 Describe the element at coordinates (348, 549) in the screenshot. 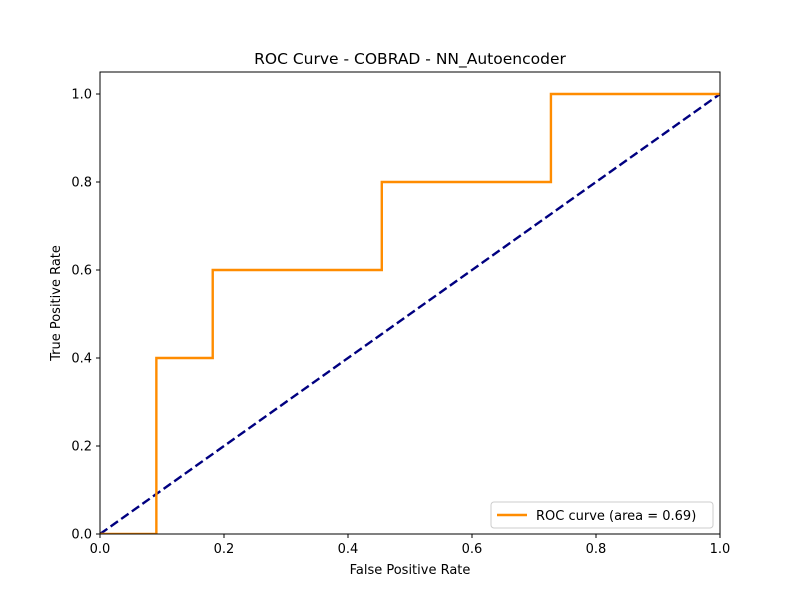

I see `x-tick-label: 0.4` at that location.